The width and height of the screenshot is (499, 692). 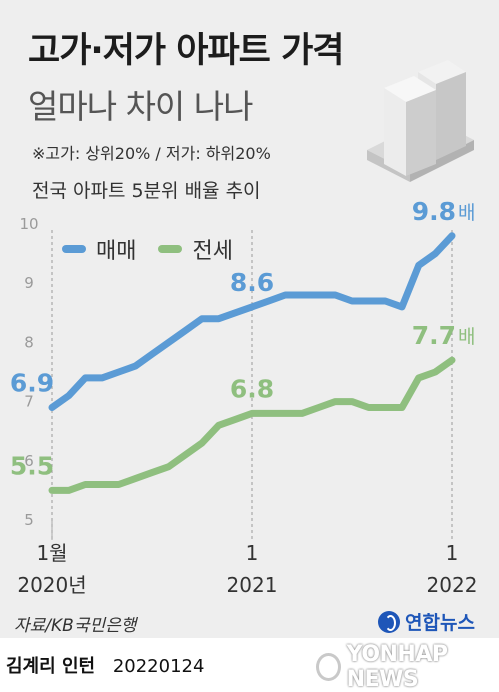 I want to click on x-tick-year-label: 2021, so click(x=252, y=585).